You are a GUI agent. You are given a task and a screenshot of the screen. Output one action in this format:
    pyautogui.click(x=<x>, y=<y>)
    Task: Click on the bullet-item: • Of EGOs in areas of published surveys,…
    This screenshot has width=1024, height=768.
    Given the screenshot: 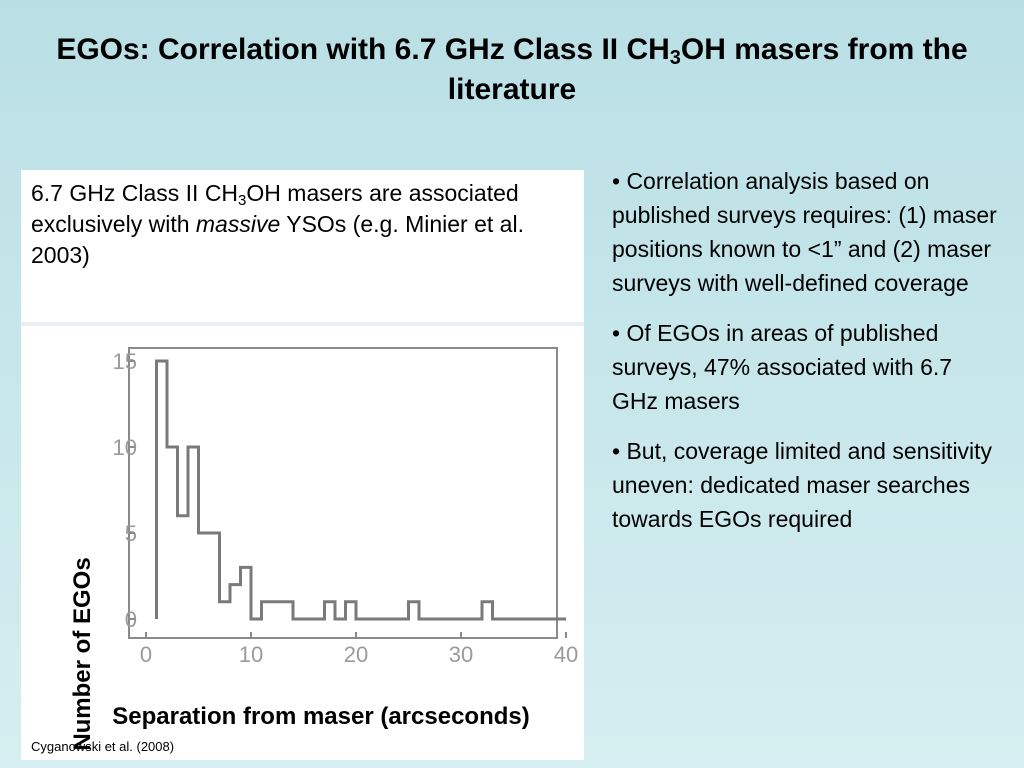 What is the action you would take?
    pyautogui.click(x=782, y=367)
    